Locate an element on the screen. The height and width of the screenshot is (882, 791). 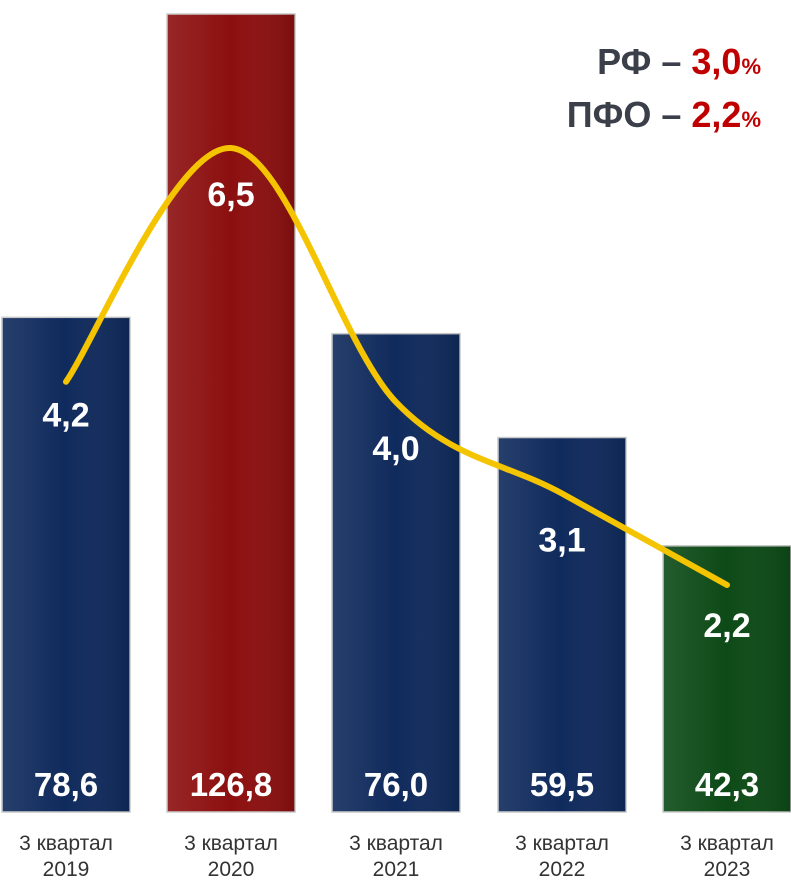
summary-block: РФ – 3,0% ПФО – 2,2% is located at coordinates (664, 91).